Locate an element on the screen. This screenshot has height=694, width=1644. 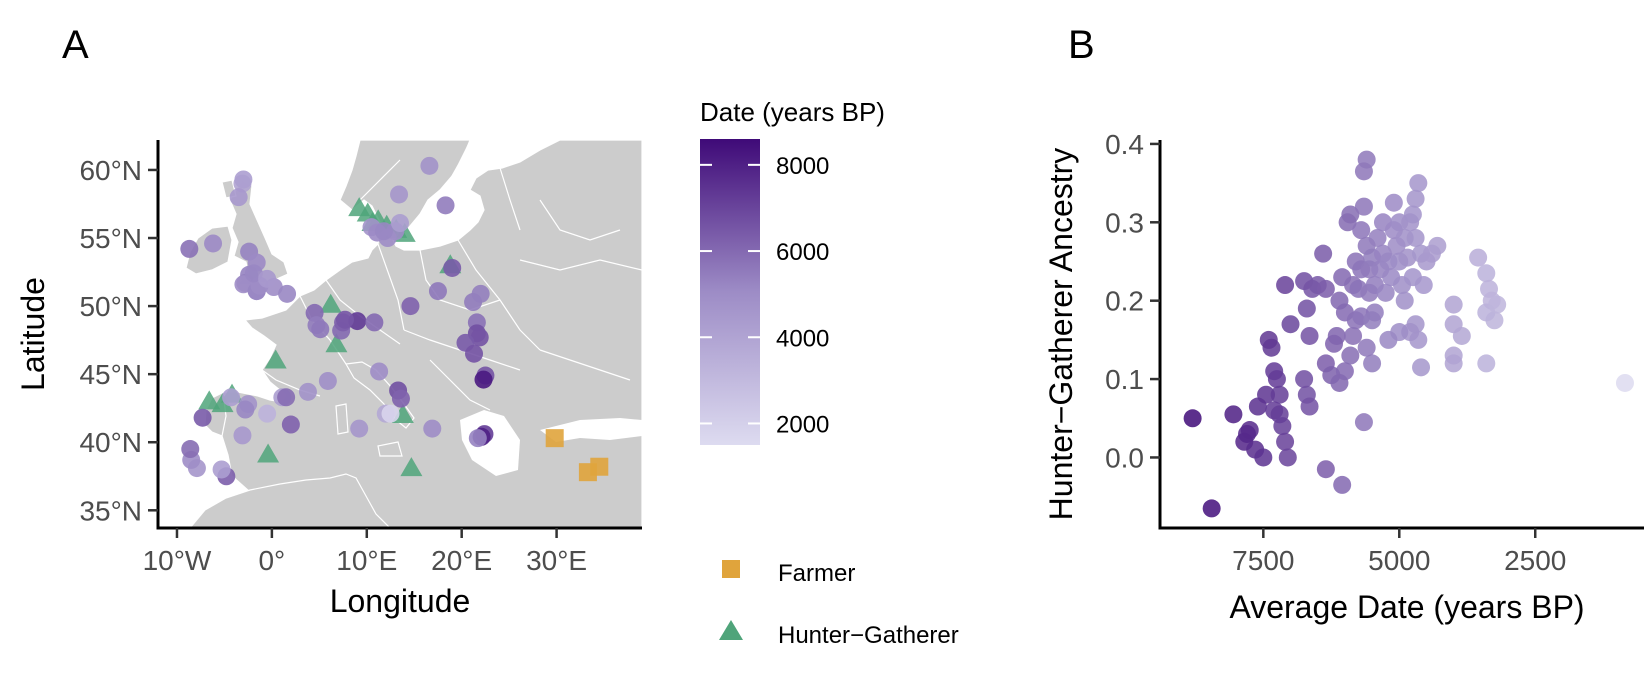
color-legend-tick-label: 2000 is located at coordinates (802, 424).